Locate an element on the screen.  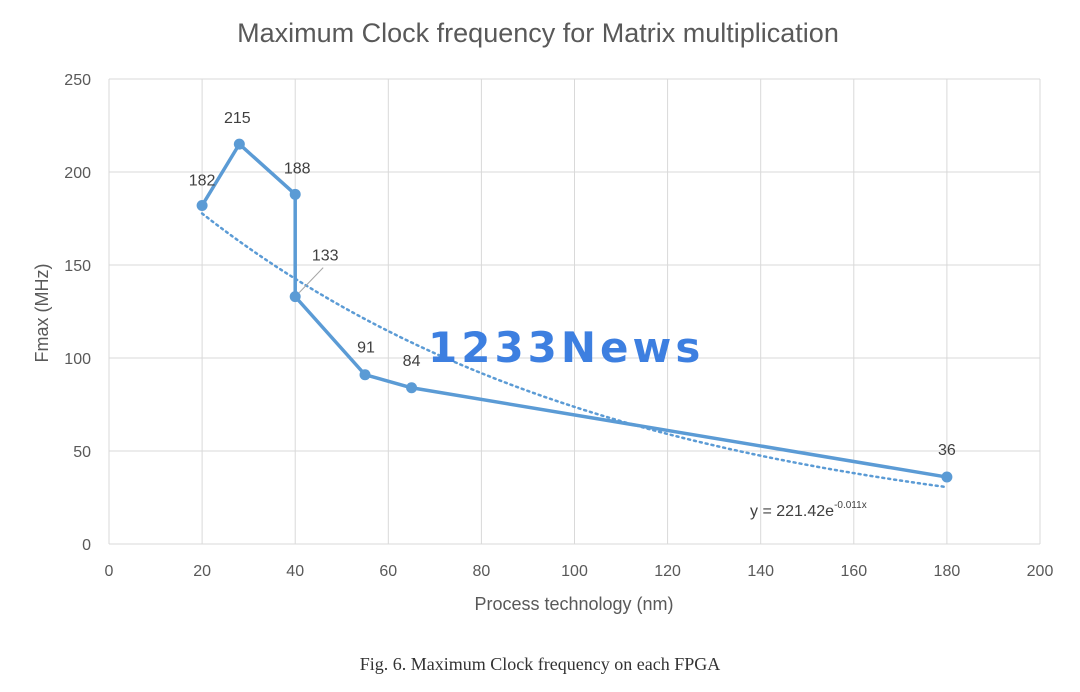
trendline-equation-base: y = 221.42e is located at coordinates (792, 511).